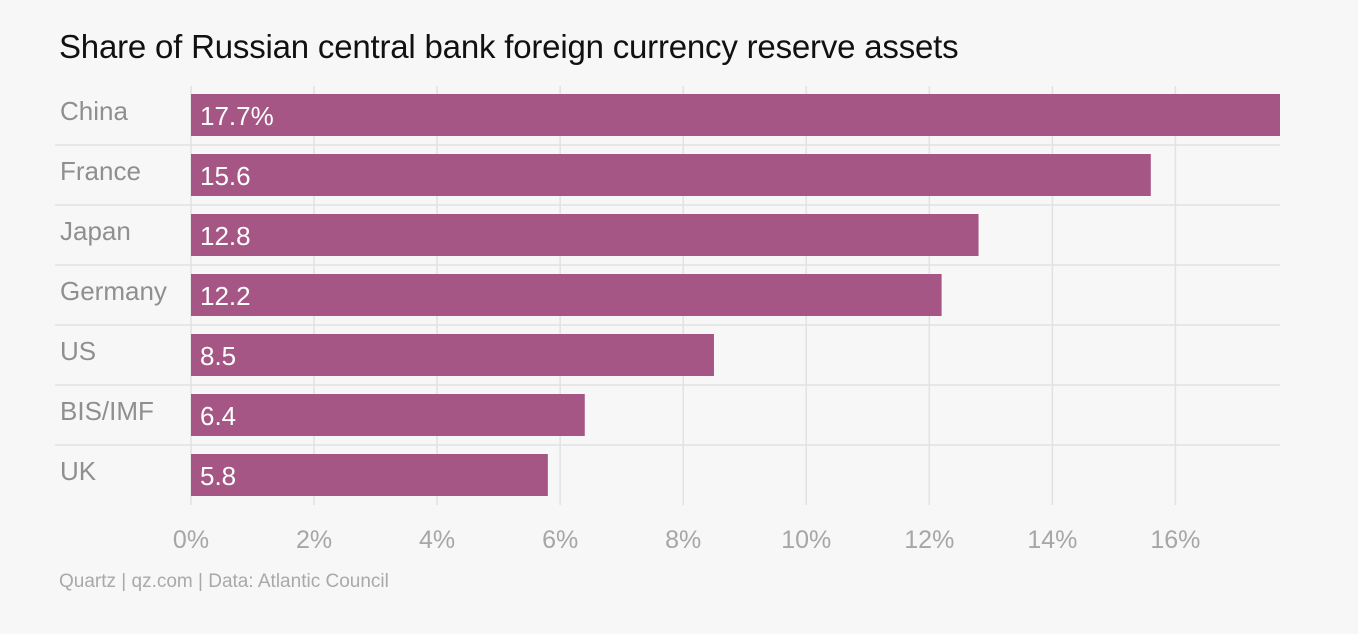 The width and height of the screenshot is (1358, 634). Describe the element at coordinates (1175, 540) in the screenshot. I see `x-tick-label: 16%` at that location.